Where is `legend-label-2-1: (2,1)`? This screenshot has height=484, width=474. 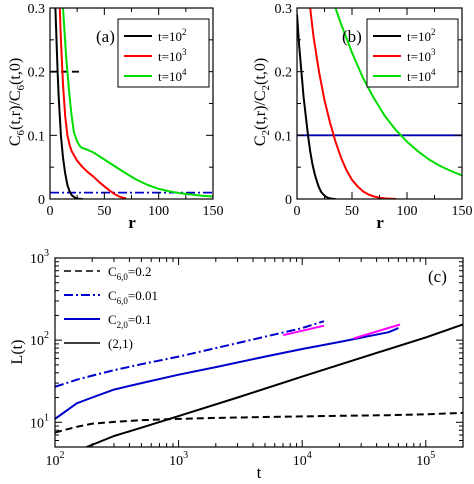 legend-label-2-1: (2,1) is located at coordinates (120, 343).